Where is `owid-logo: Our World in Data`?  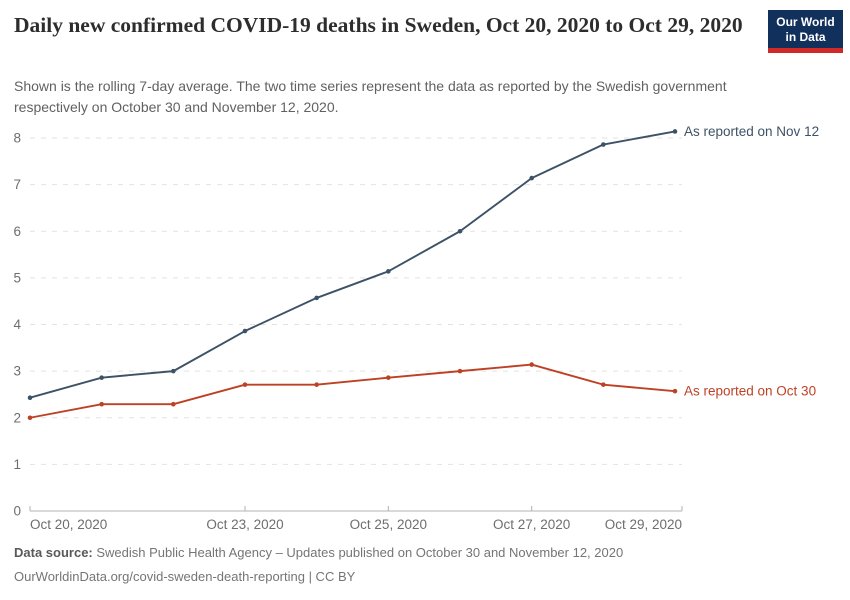
owid-logo: Our World in Data is located at coordinates (805, 31).